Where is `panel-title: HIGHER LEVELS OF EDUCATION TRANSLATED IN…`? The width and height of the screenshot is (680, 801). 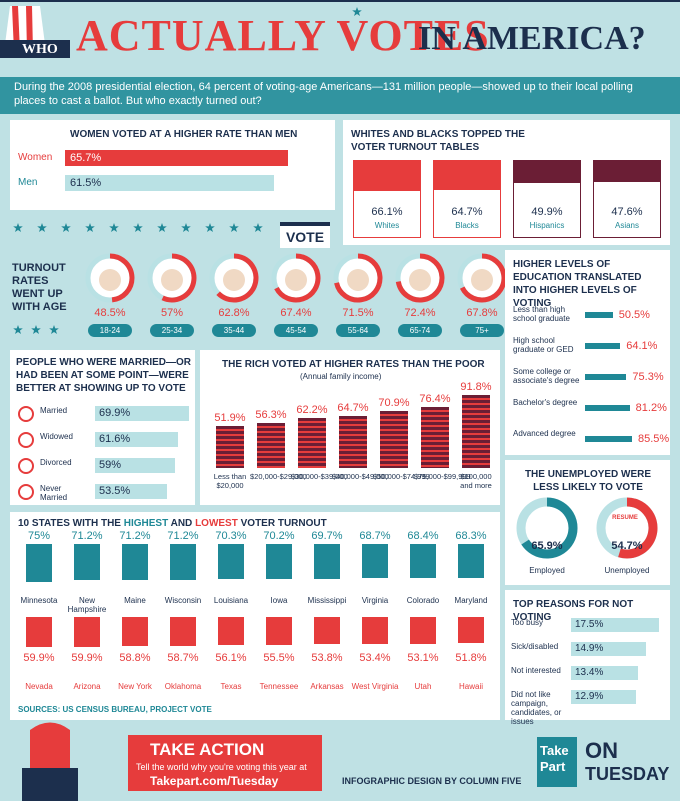
panel-title: HIGHER LEVELS OF EDUCATION TRANSLATED IN… is located at coordinates (577, 284).